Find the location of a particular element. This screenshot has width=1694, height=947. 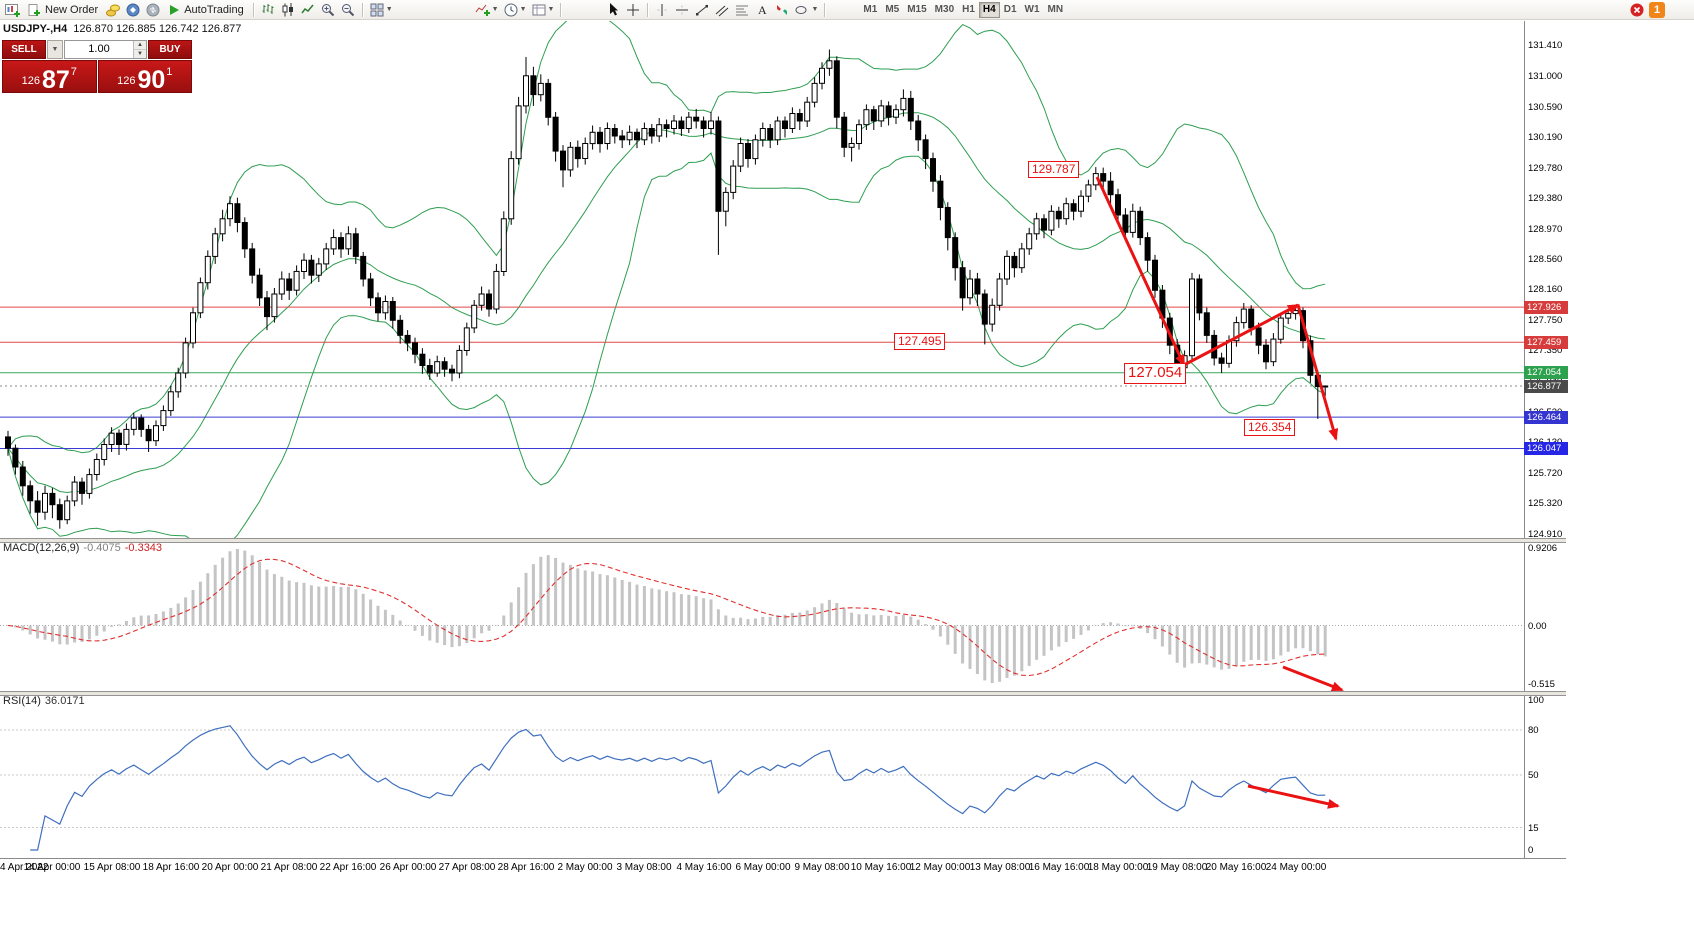

zoom-out-icon is located at coordinates (348, 10).